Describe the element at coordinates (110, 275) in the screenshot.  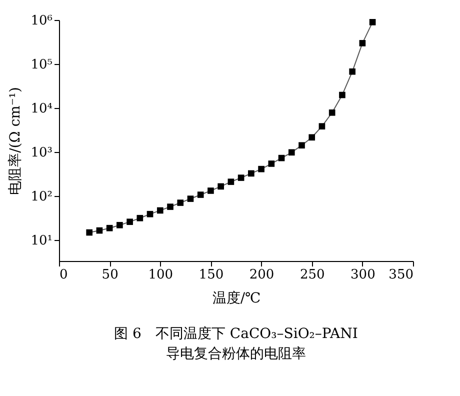
I see `x-tick-label: 50` at that location.